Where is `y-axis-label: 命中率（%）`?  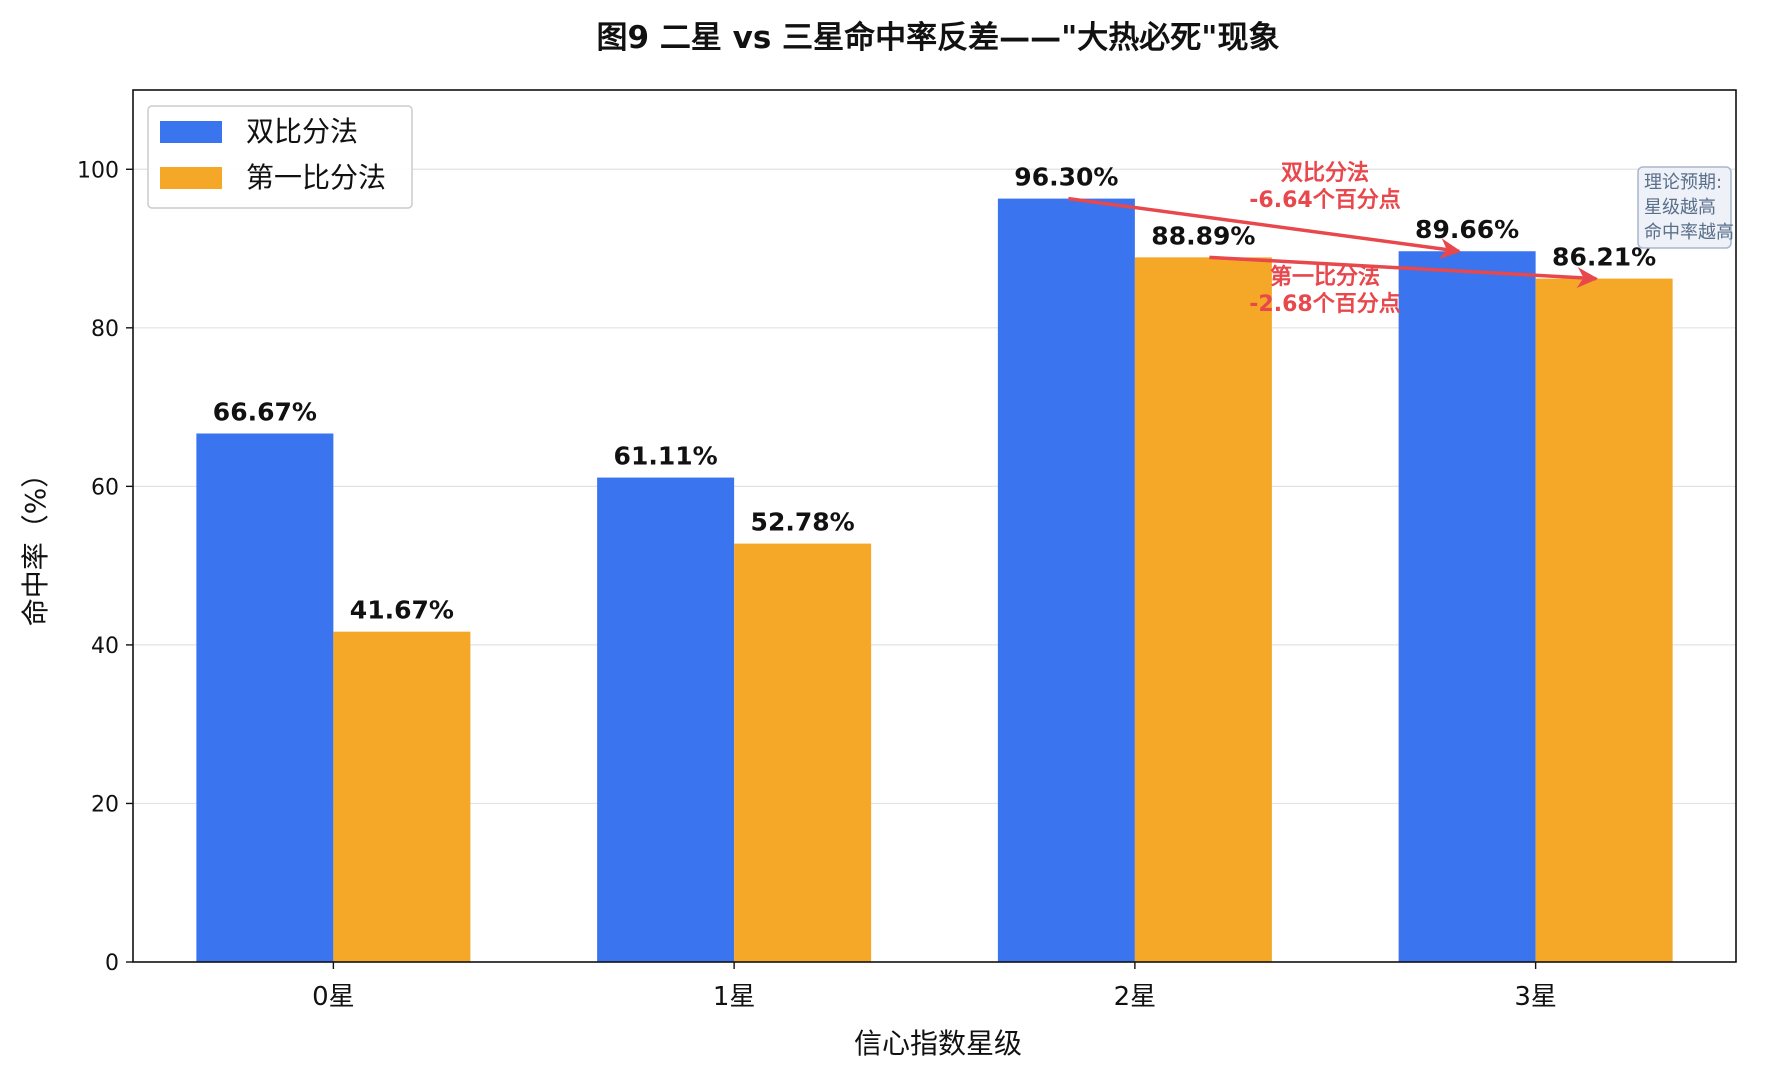 y-axis-label: 命中率（%） is located at coordinates (35, 543).